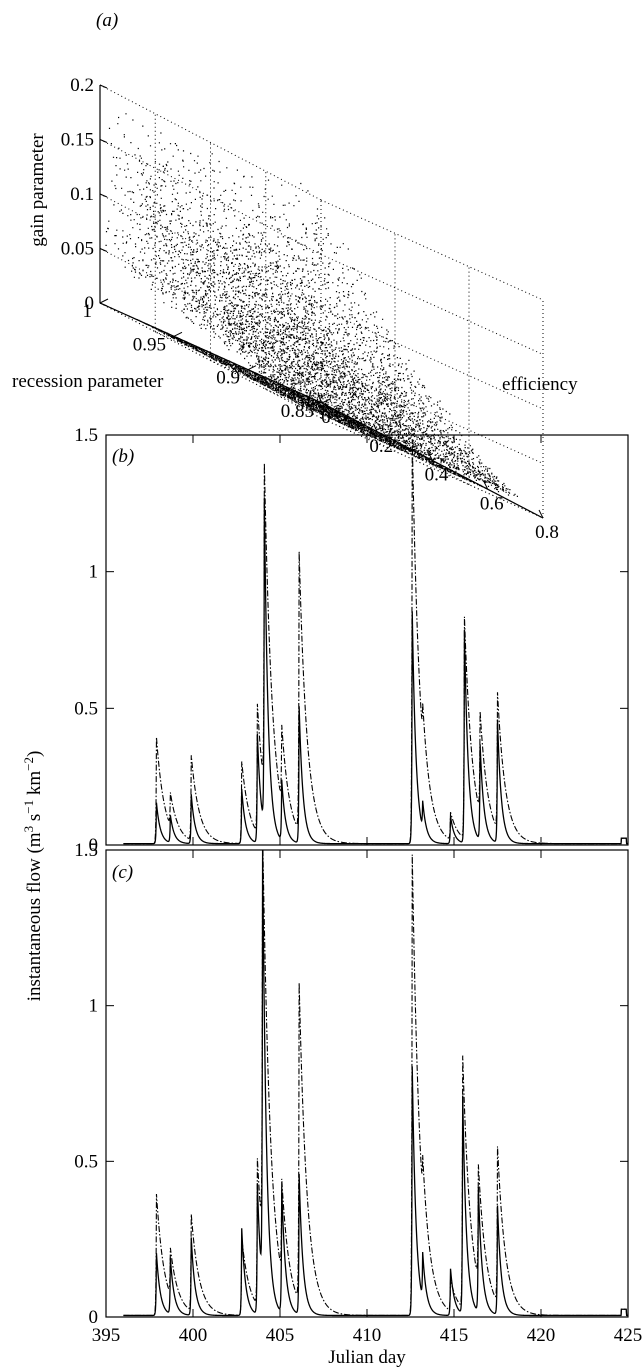 The height and width of the screenshot is (1370, 642). What do you see at coordinates (149, 344) in the screenshot?
I see `recession-tick-label: 0.95` at bounding box center [149, 344].